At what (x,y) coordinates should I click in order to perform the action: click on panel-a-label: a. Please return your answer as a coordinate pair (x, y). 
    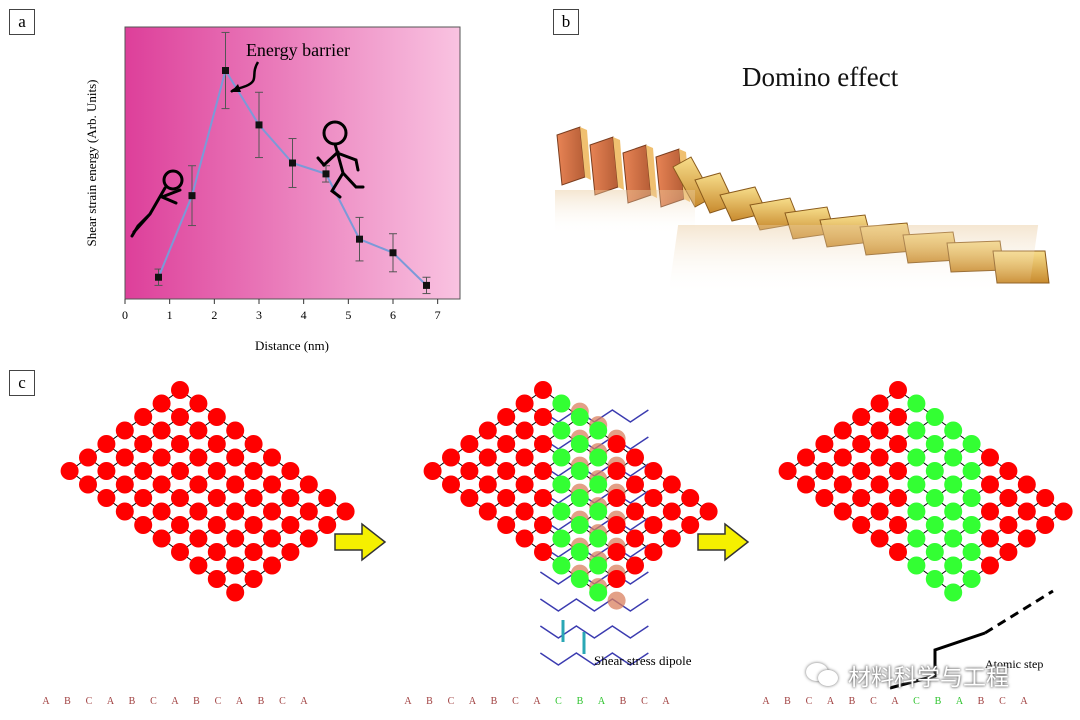
    Looking at the image, I should click on (22, 22).